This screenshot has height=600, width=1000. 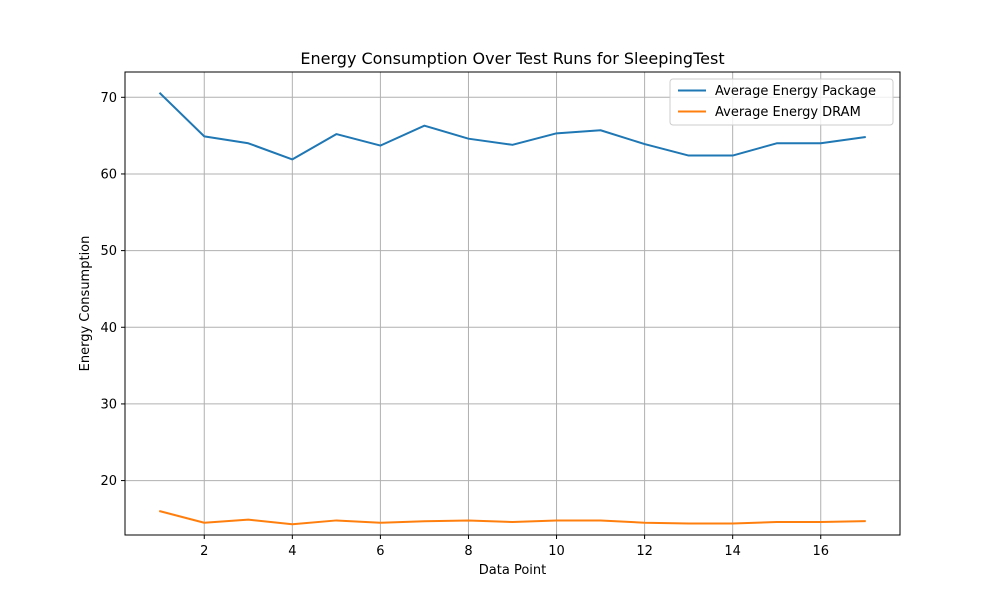 I want to click on x-tick-label: 10, so click(x=556, y=551).